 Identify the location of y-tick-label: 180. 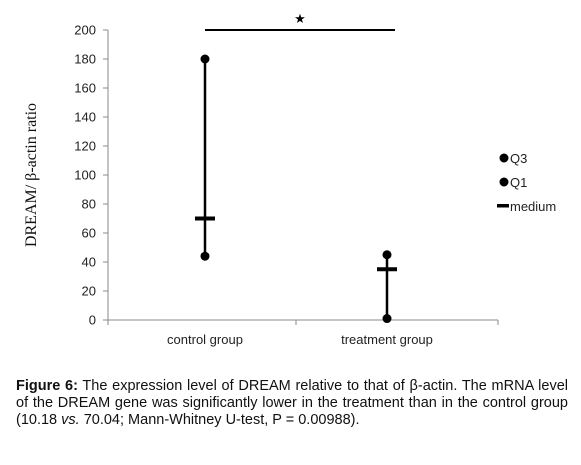
(85, 59).